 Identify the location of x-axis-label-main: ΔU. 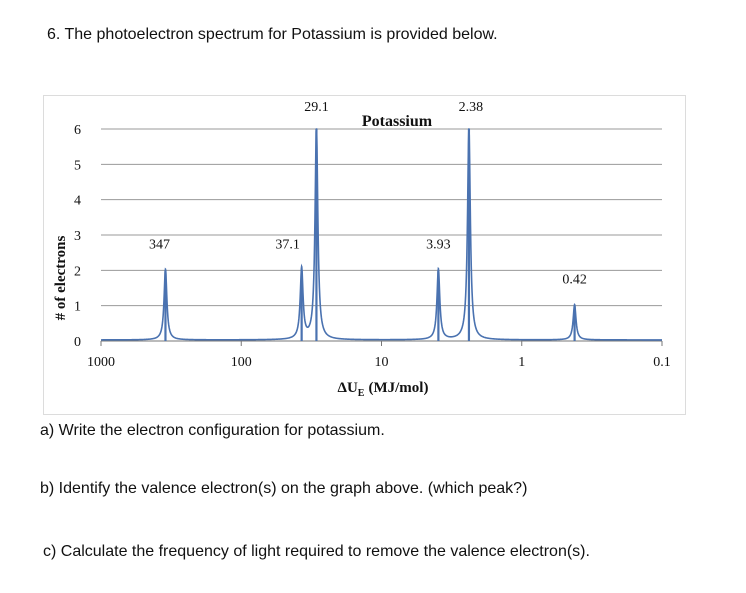
(348, 388).